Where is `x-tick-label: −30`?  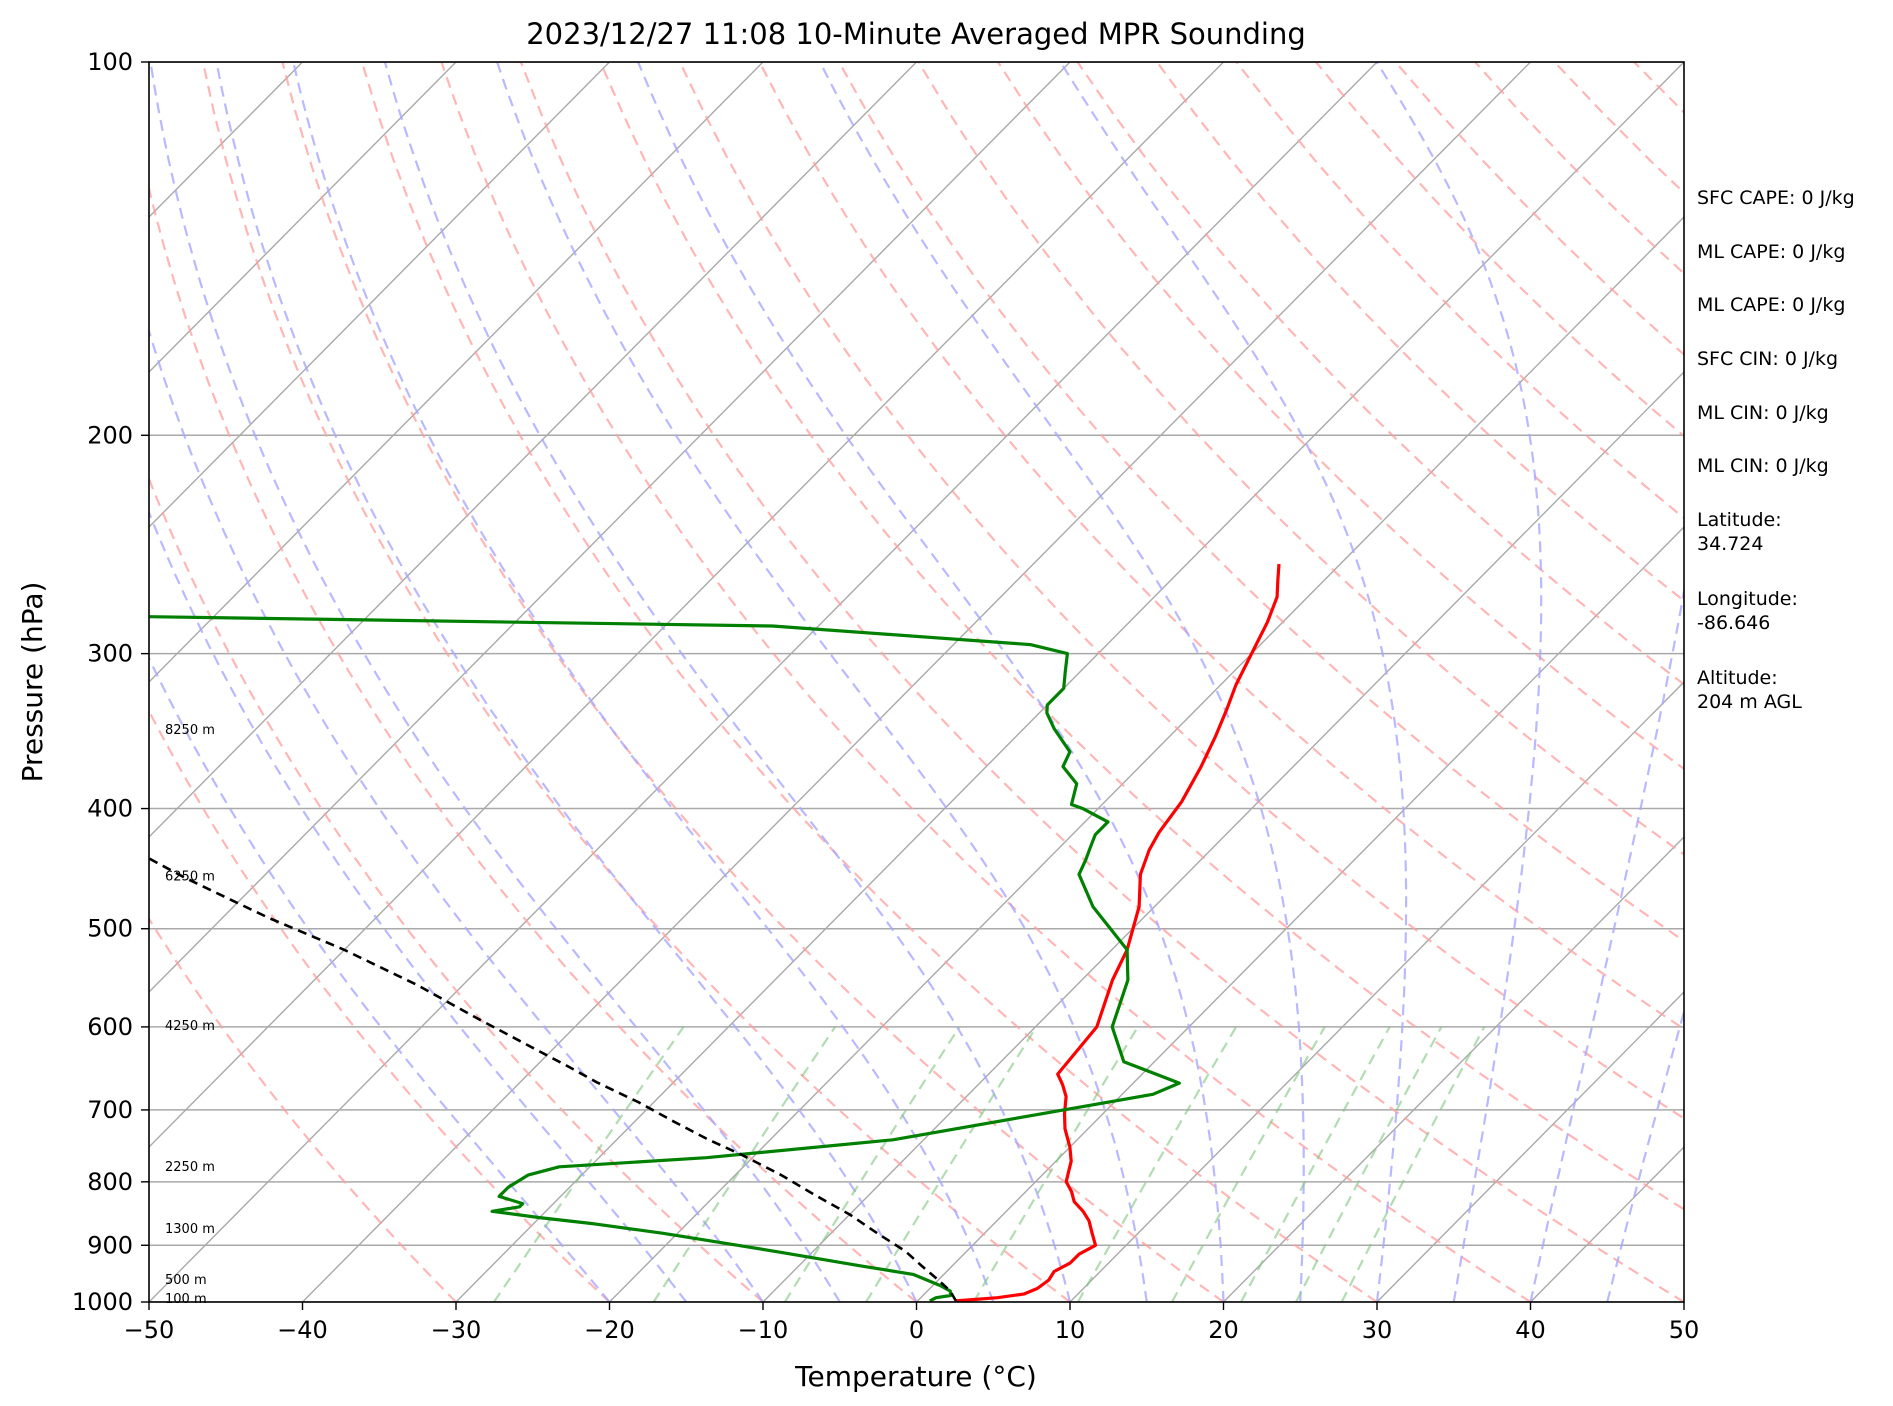
x-tick-label: −30 is located at coordinates (456, 1330).